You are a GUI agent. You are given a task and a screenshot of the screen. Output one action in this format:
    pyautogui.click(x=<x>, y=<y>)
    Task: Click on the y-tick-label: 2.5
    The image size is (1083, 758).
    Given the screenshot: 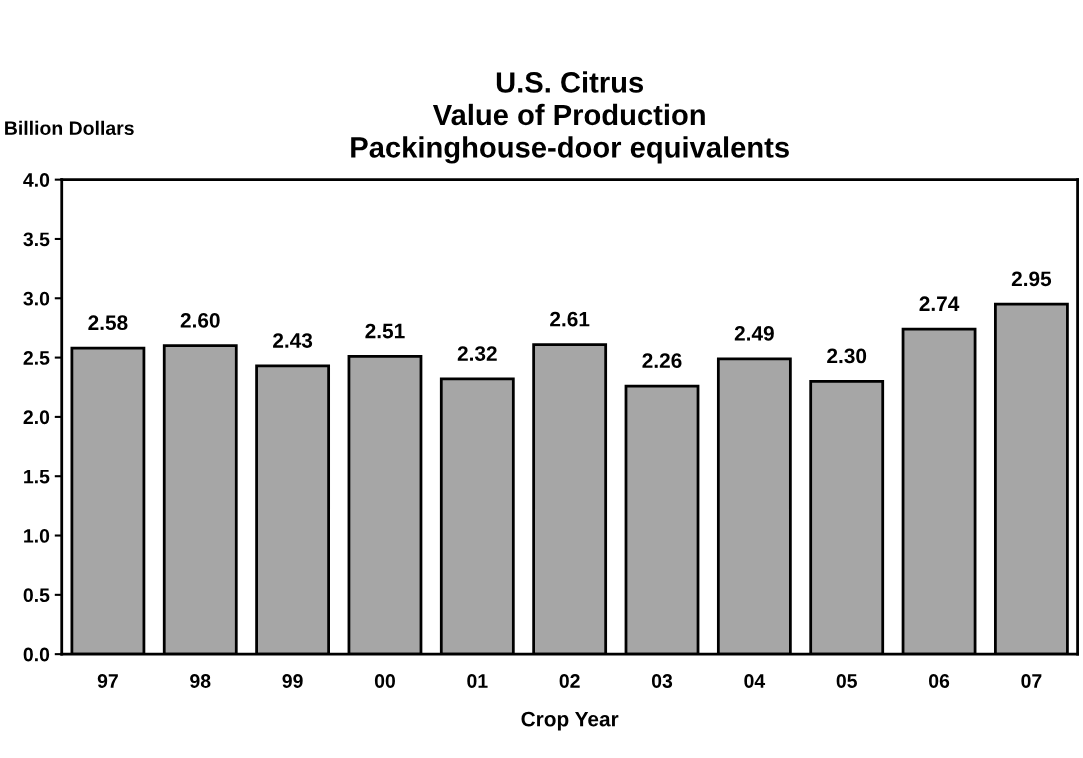 What is the action you would take?
    pyautogui.click(x=36, y=358)
    